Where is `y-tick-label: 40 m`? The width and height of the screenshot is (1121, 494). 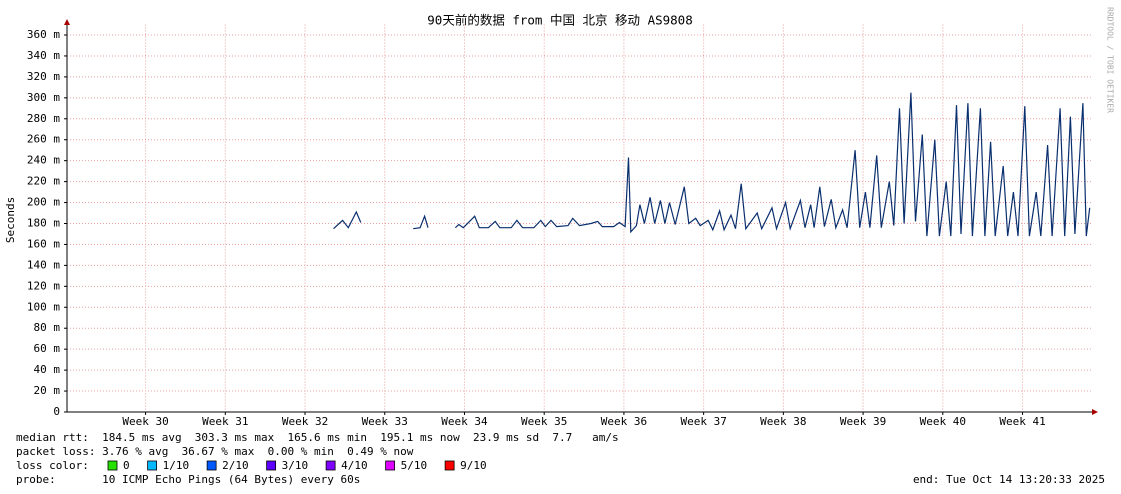 y-tick-label: 40 m is located at coordinates (47, 369).